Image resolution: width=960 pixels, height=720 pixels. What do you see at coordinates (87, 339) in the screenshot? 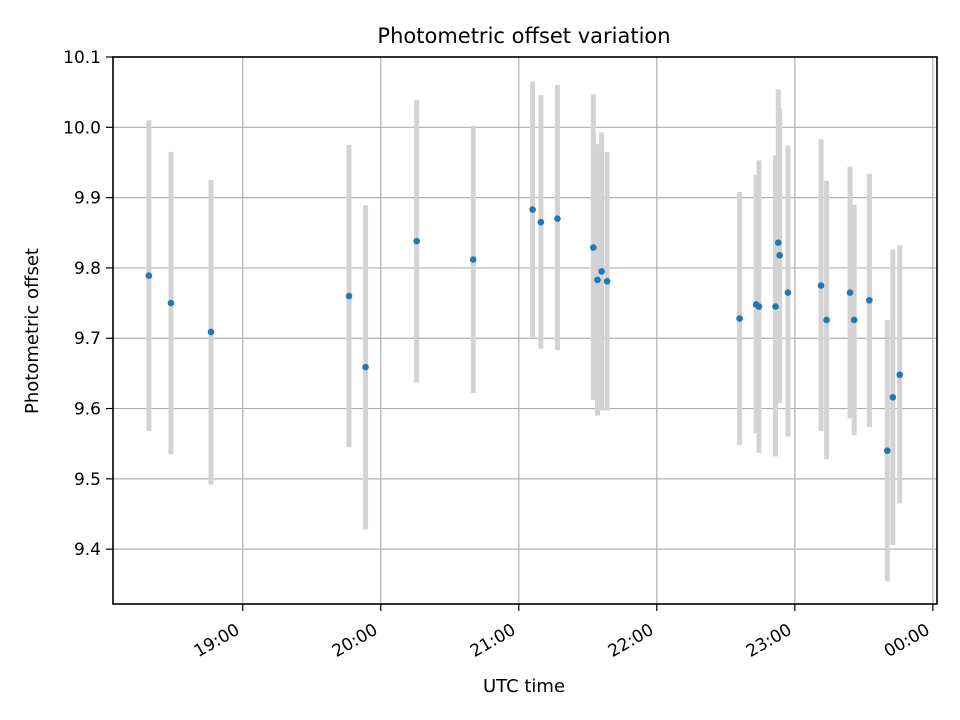
I see `y-tick-label: 9.7` at bounding box center [87, 339].